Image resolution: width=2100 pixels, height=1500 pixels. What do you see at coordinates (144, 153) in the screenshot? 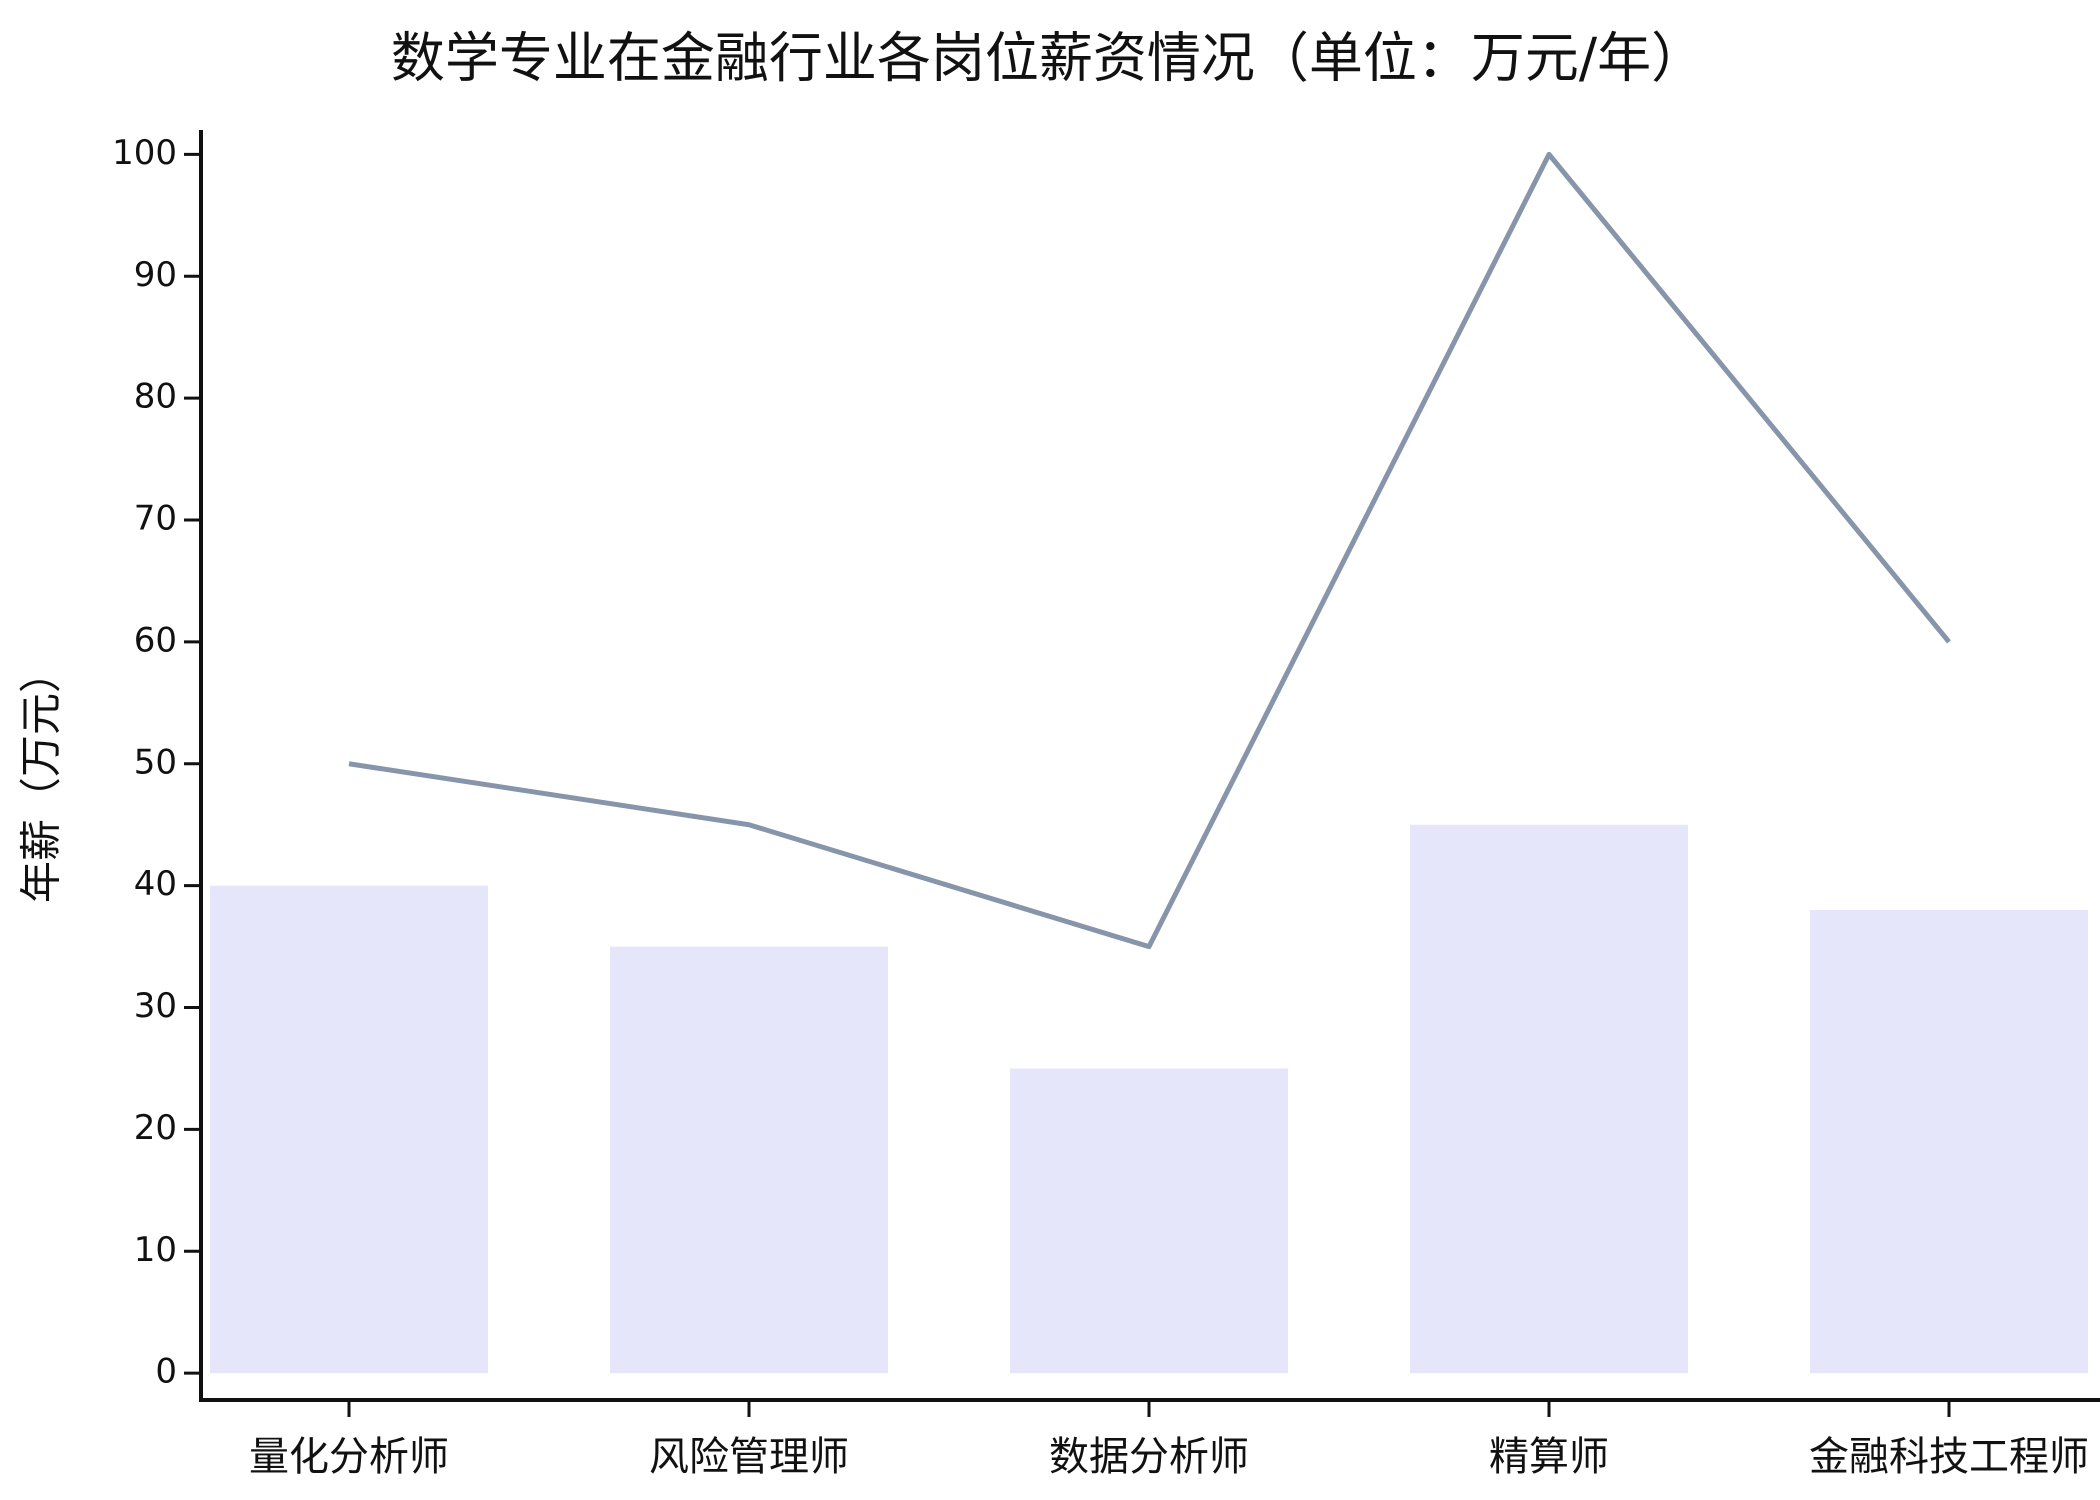
I see `y-tick-label: 100` at bounding box center [144, 153].